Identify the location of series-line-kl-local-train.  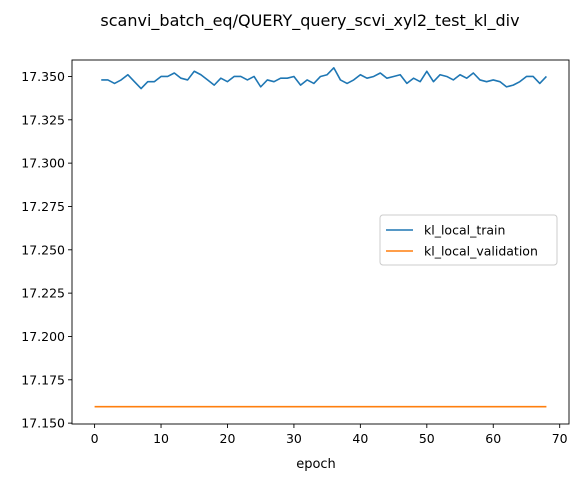
(324, 78).